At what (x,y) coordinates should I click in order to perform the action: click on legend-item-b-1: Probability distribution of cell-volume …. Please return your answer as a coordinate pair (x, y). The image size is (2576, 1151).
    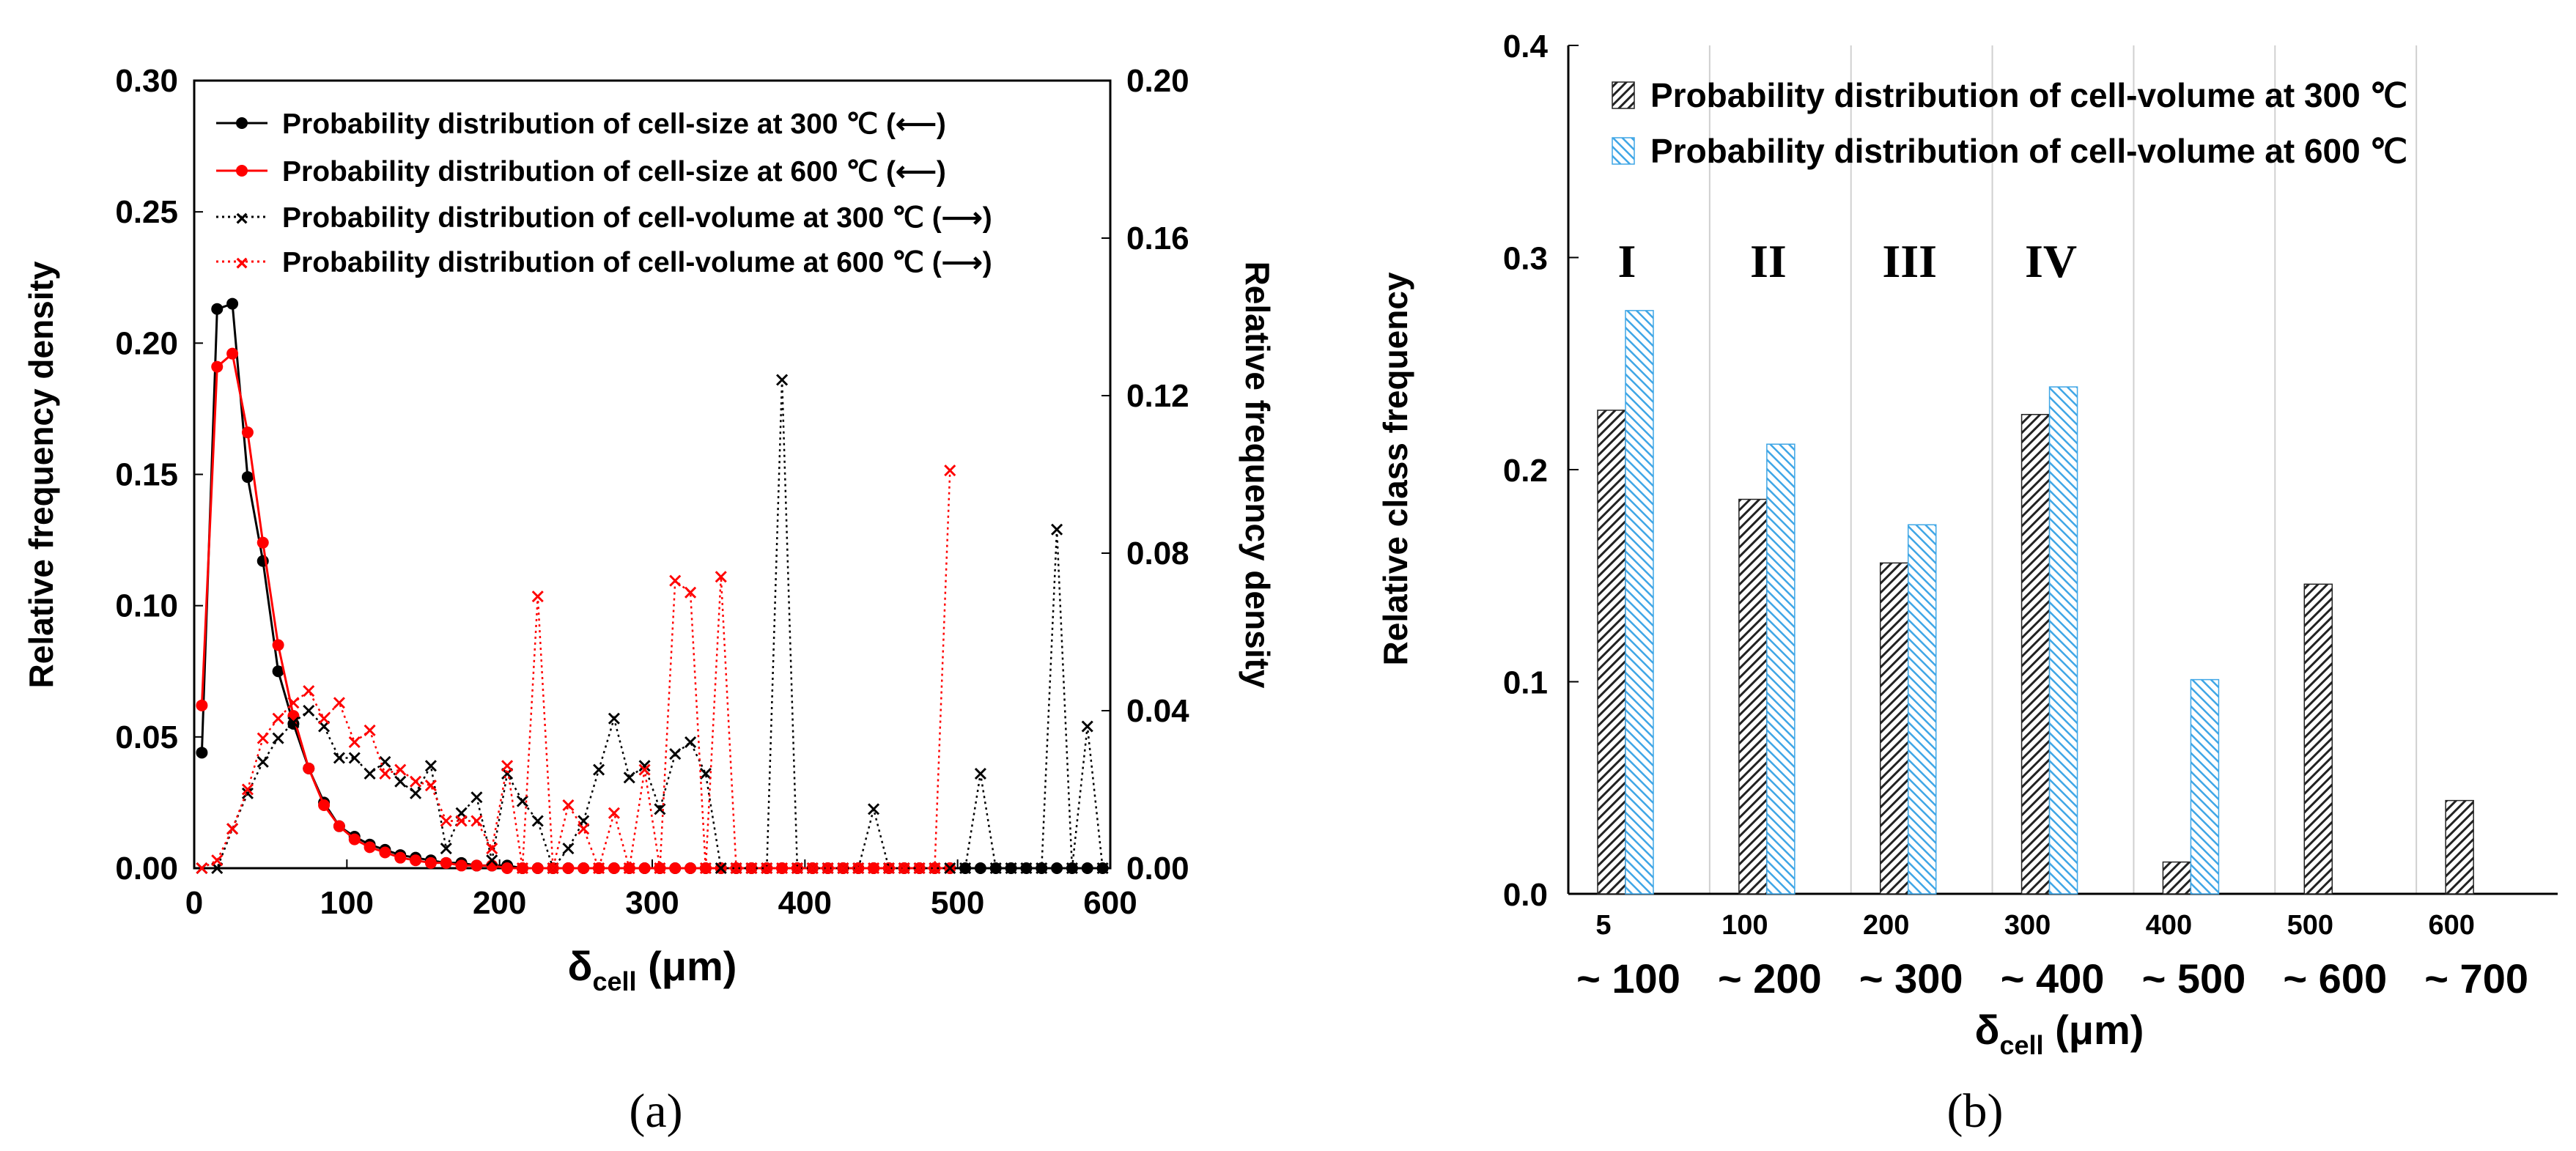
    Looking at the image, I should click on (2009, 95).